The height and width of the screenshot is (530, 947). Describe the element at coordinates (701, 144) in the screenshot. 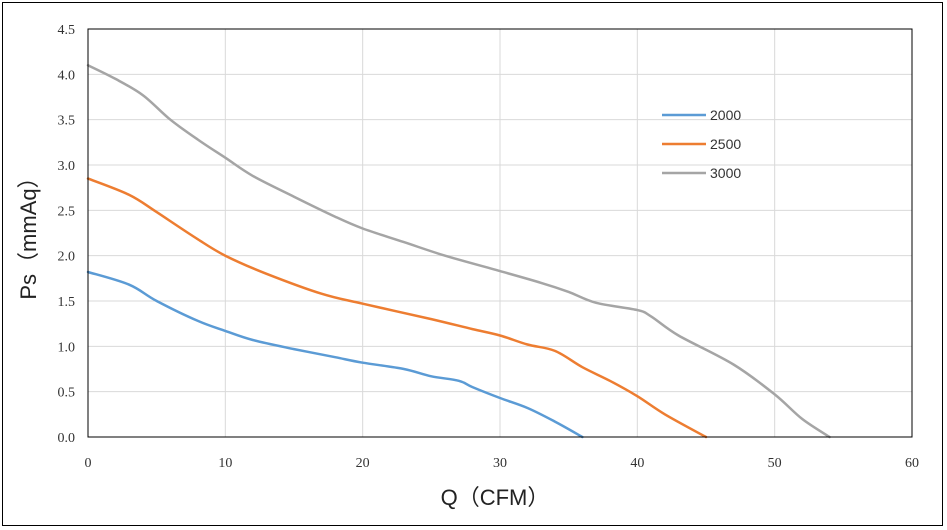

I see `legend: 2000 2500 3000` at that location.